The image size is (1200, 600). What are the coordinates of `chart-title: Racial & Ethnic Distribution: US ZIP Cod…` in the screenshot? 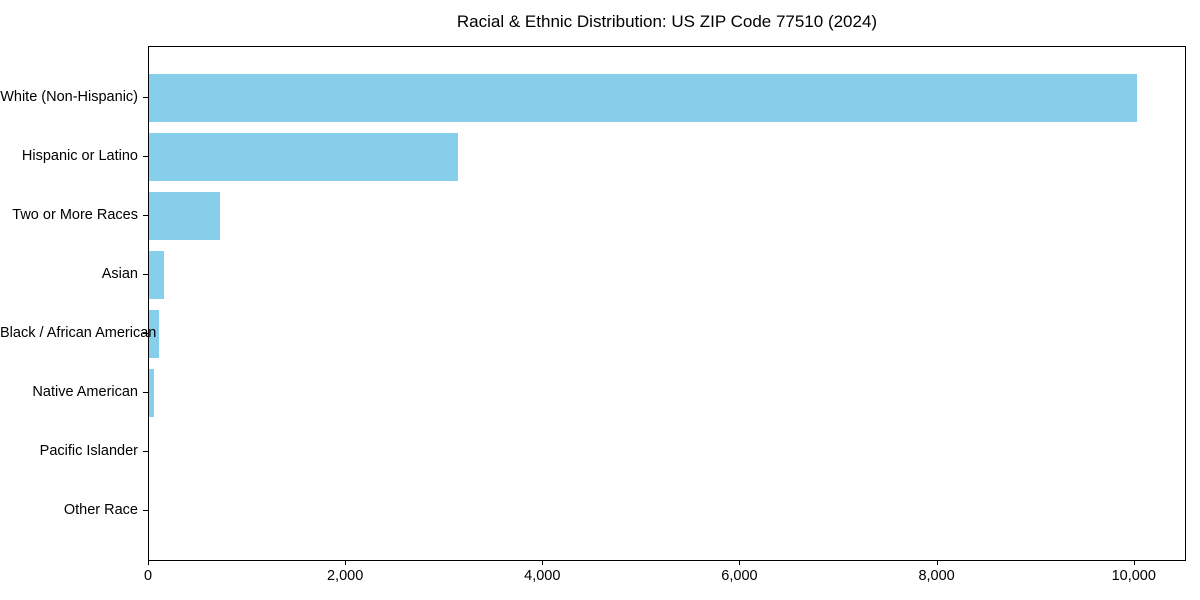 It's located at (667, 21).